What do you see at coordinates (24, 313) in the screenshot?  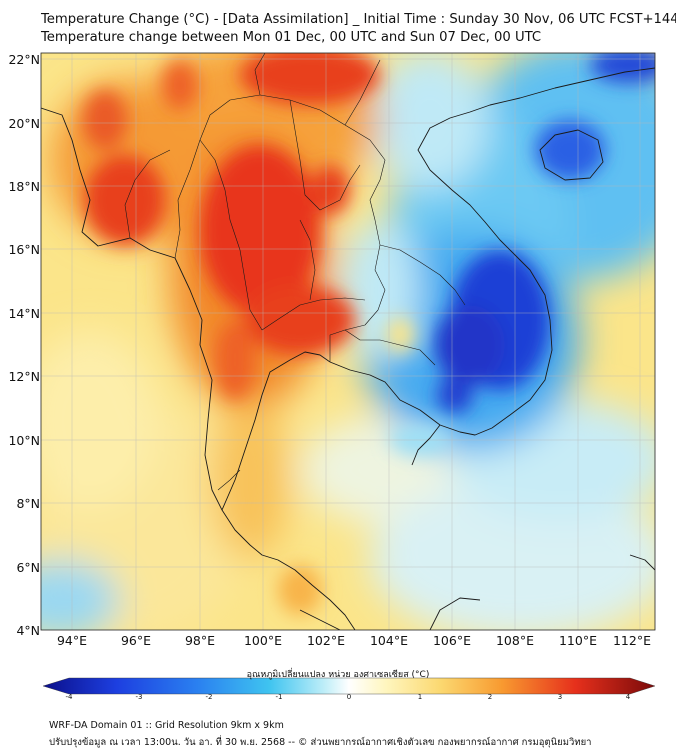 I see `lat-label: 14°N` at bounding box center [24, 313].